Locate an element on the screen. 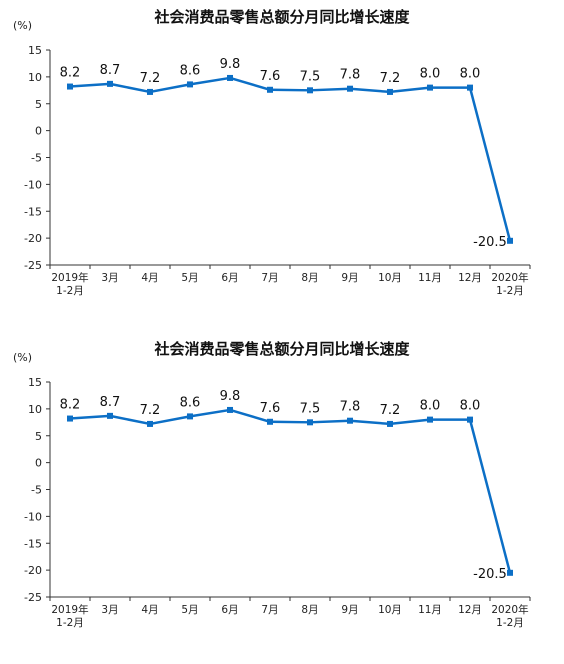 The image size is (564, 664). chart-2-x-category-label: 2019年 is located at coordinates (69, 609).